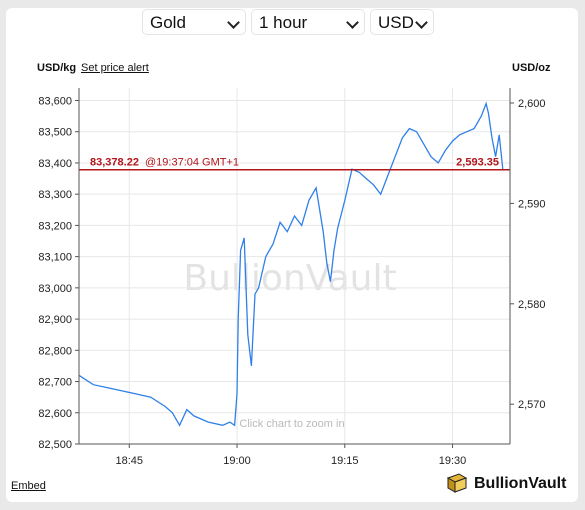  Describe the element at coordinates (283, 22) in the screenshot. I see `period-select-value: 1 hour` at that location.